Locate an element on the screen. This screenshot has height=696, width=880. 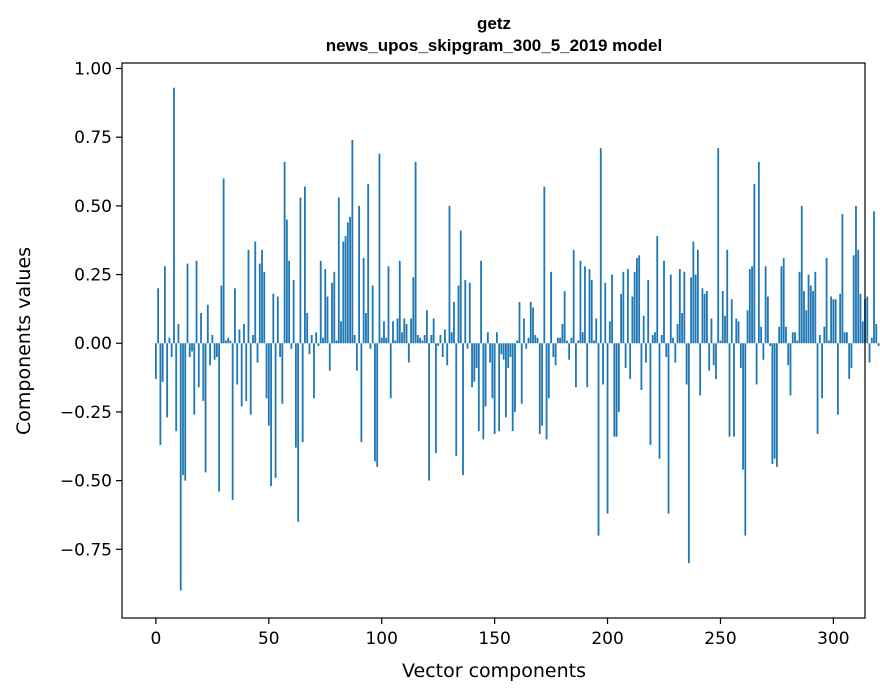
y-tick-label: 0.25 is located at coordinates (93, 276).